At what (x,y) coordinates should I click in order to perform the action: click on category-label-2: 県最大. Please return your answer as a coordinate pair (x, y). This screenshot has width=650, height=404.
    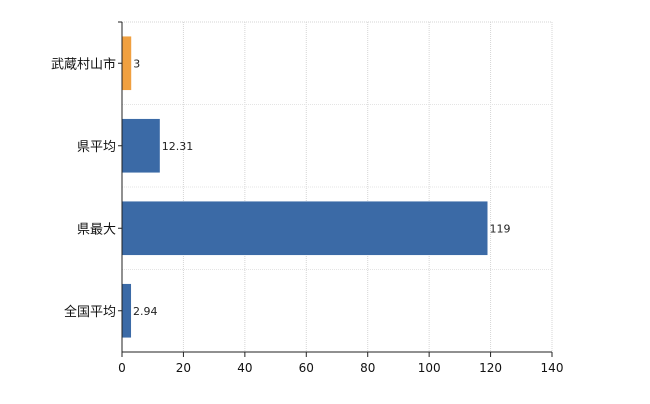
    Looking at the image, I should click on (96, 229).